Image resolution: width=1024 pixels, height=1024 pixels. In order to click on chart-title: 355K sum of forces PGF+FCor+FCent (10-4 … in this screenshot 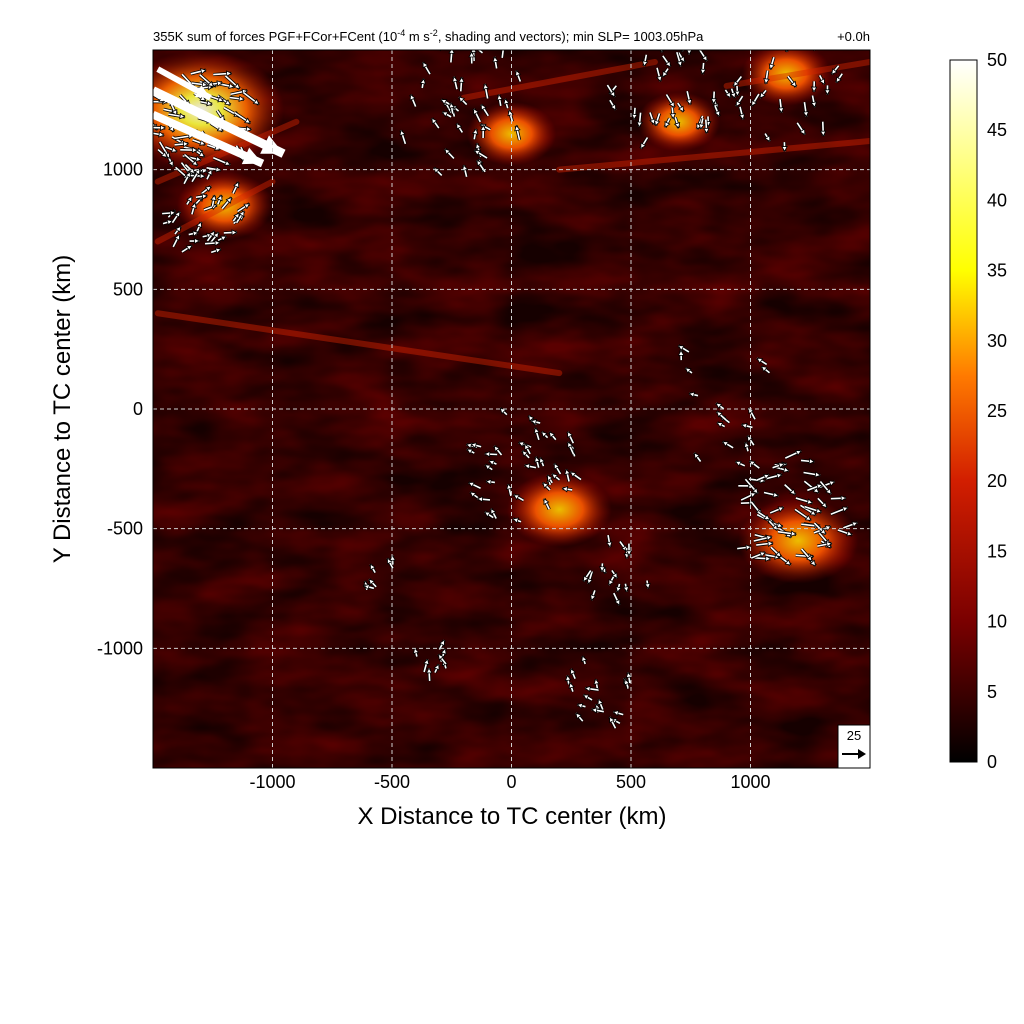, I will do `click(428, 36)`.